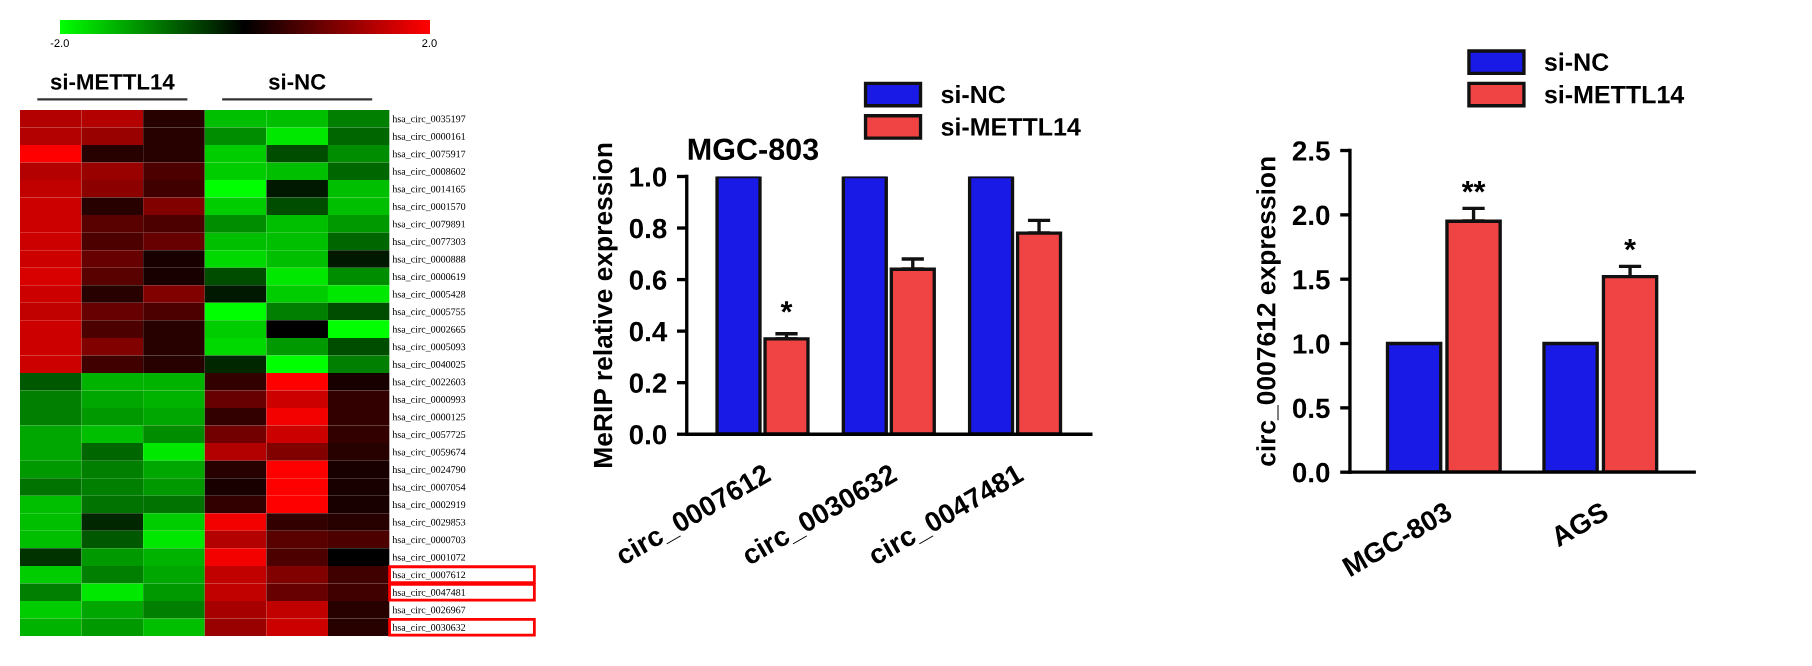 This screenshot has height=666, width=1812. I want to click on y-tick-label: 0.4, so click(648, 331).